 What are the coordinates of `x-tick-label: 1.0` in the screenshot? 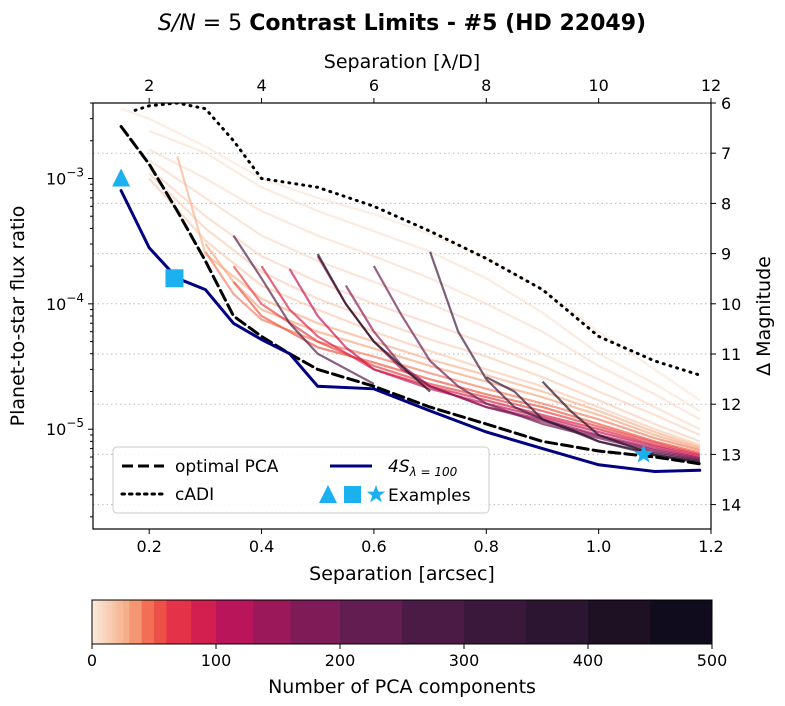 It's located at (598, 546).